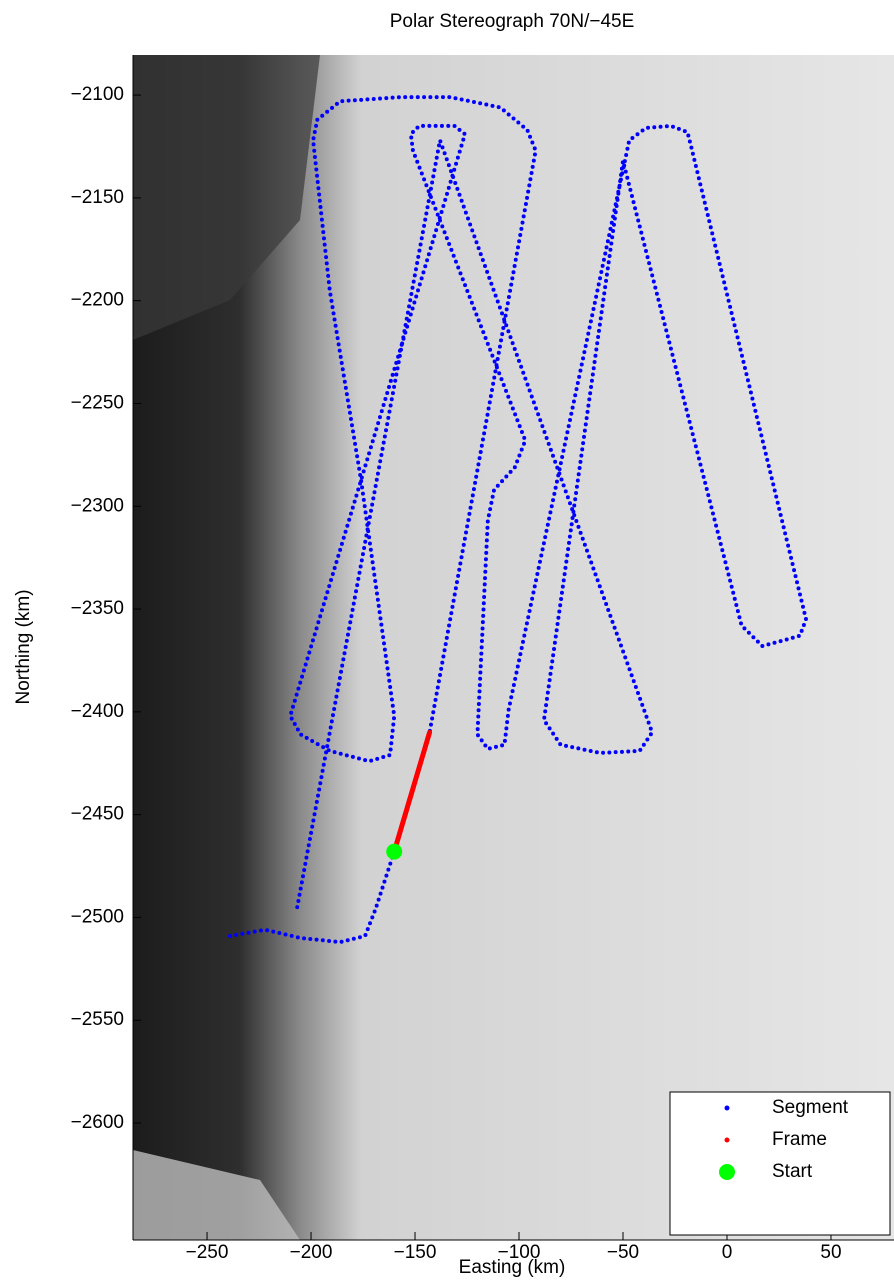 The height and width of the screenshot is (1280, 894). I want to click on legend-label: Start, so click(792, 1171).